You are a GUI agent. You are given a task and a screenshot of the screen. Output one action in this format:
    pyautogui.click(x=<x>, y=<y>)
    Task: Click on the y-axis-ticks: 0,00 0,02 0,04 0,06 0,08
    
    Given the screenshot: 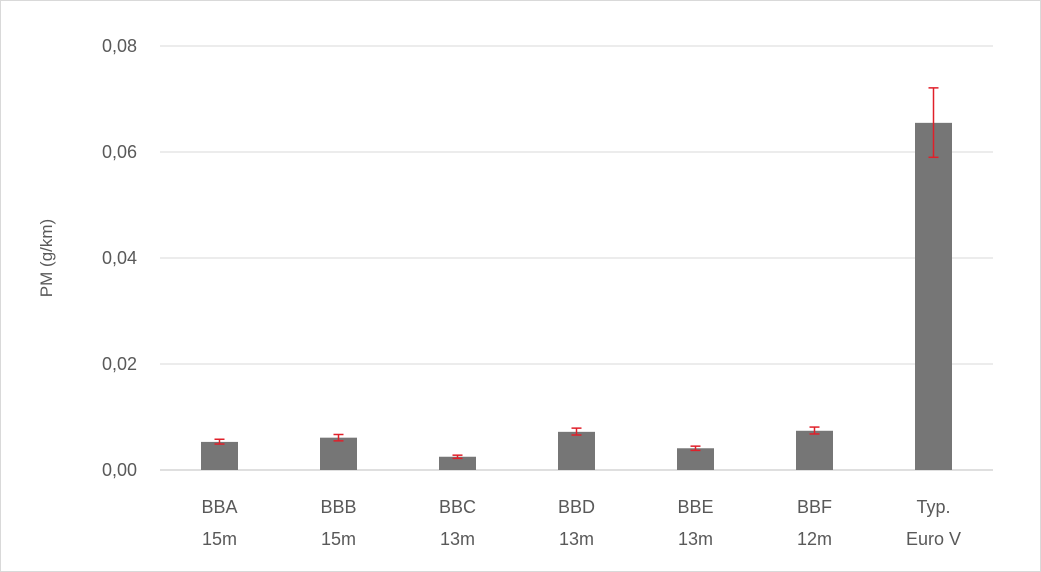 What is the action you would take?
    pyautogui.click(x=119, y=258)
    